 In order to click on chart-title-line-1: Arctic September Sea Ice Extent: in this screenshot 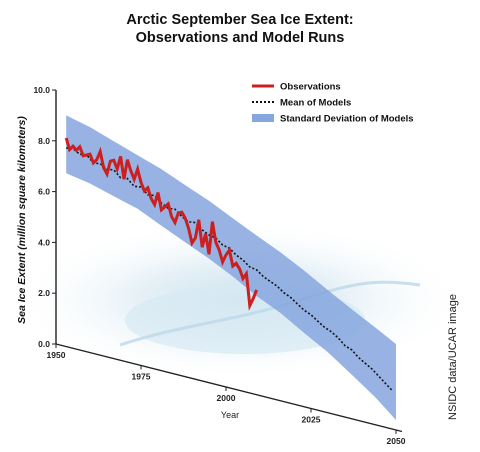, I will do `click(240, 20)`.